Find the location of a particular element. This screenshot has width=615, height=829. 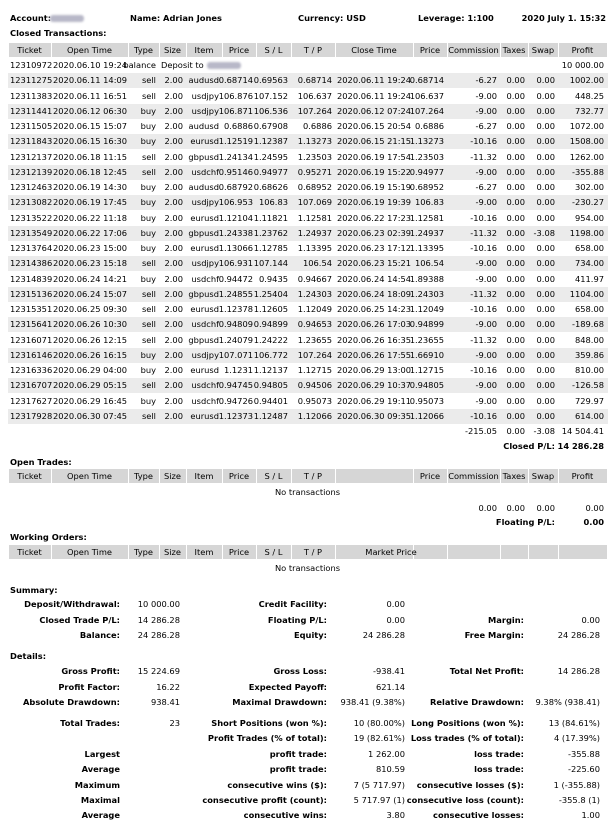

table-cell: 2020.06.10 19:24 is located at coordinates (90, 65).